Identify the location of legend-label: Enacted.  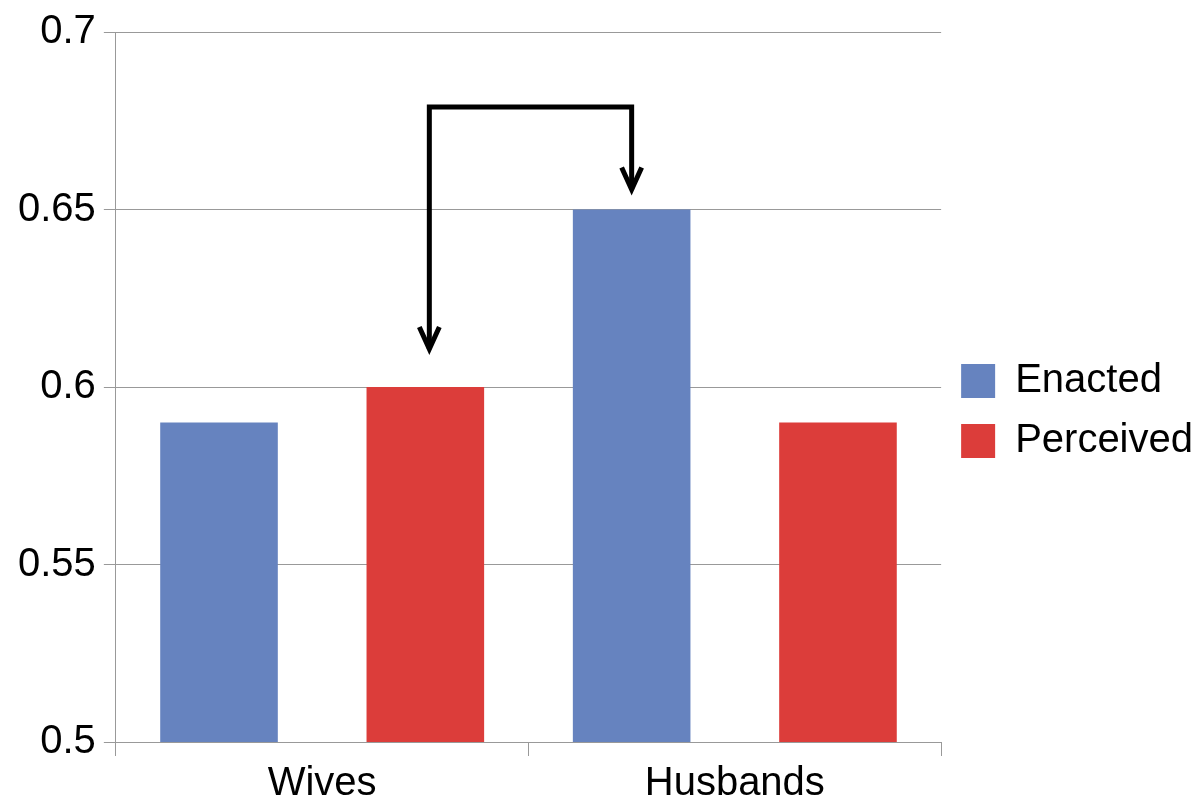
(1088, 378).